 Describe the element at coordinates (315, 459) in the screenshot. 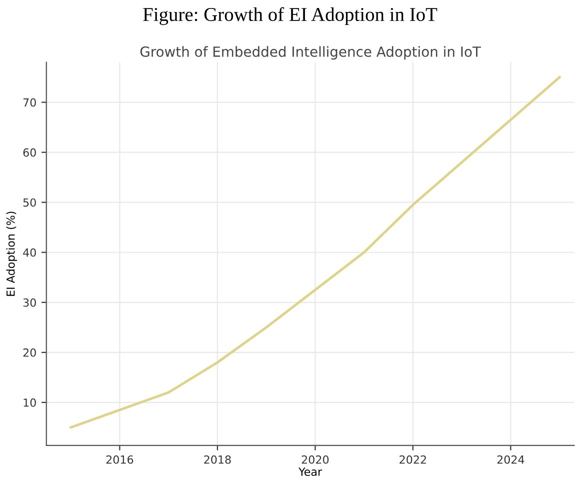

I see `x-tick-label: 2020` at that location.